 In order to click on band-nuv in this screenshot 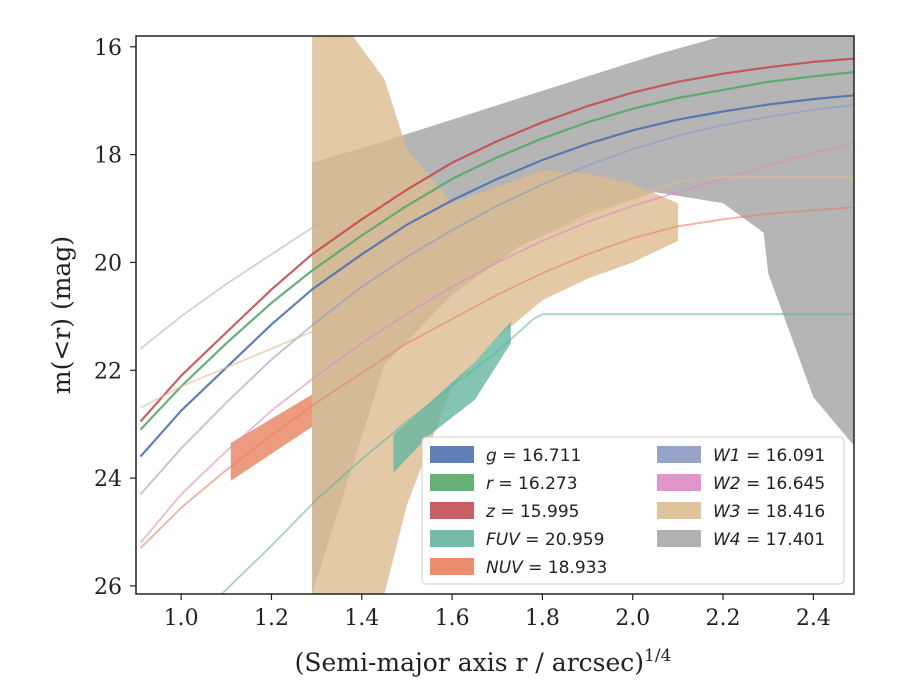, I will do `click(271, 437)`.